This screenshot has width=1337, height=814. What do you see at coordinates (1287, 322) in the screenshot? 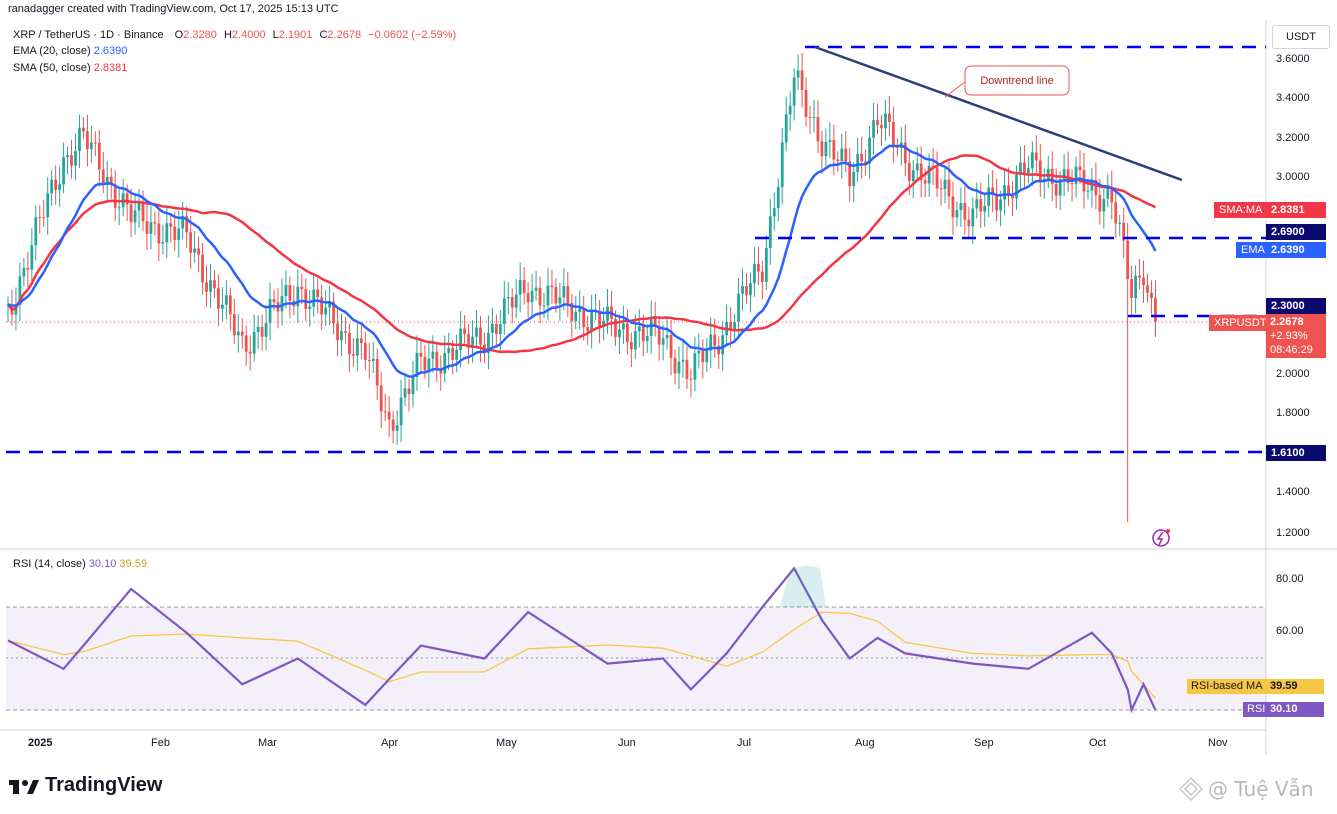
I see `symbol-tag-price: 2.2678` at bounding box center [1287, 322].